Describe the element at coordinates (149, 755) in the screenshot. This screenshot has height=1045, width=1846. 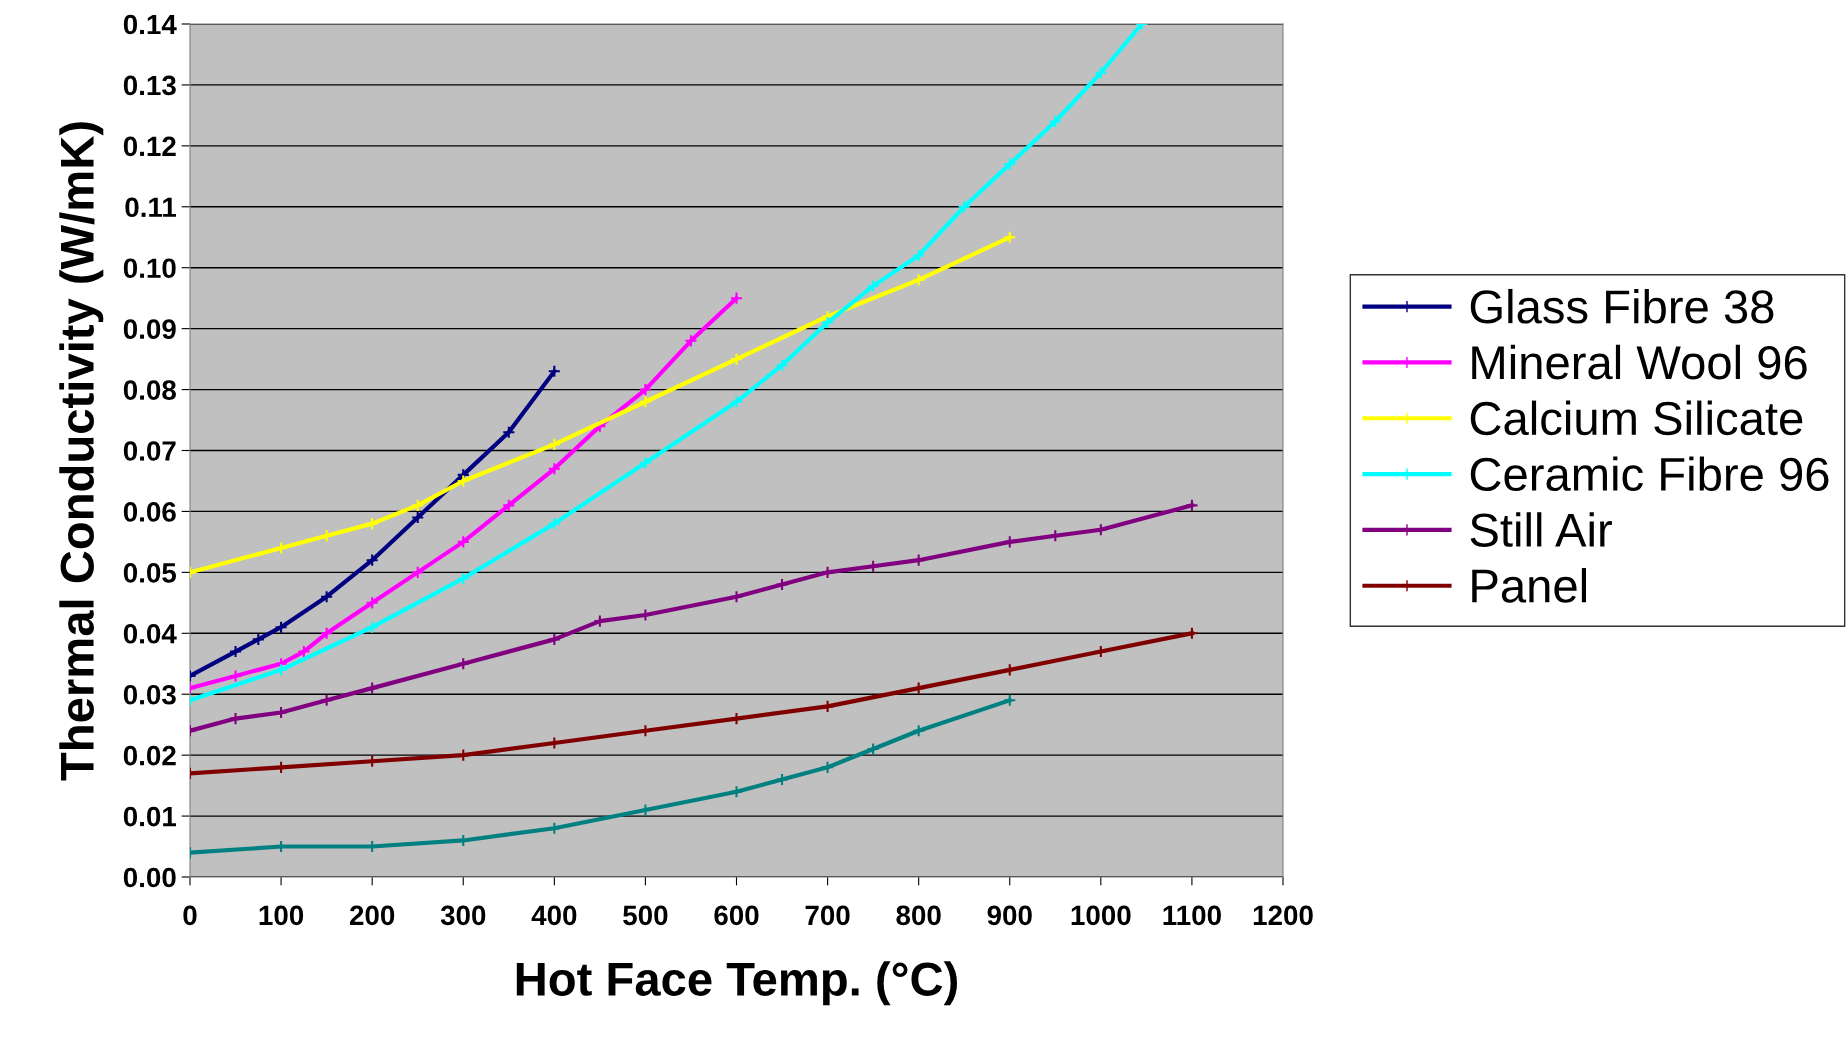
I see `y-tick-label: 0.02` at that location.